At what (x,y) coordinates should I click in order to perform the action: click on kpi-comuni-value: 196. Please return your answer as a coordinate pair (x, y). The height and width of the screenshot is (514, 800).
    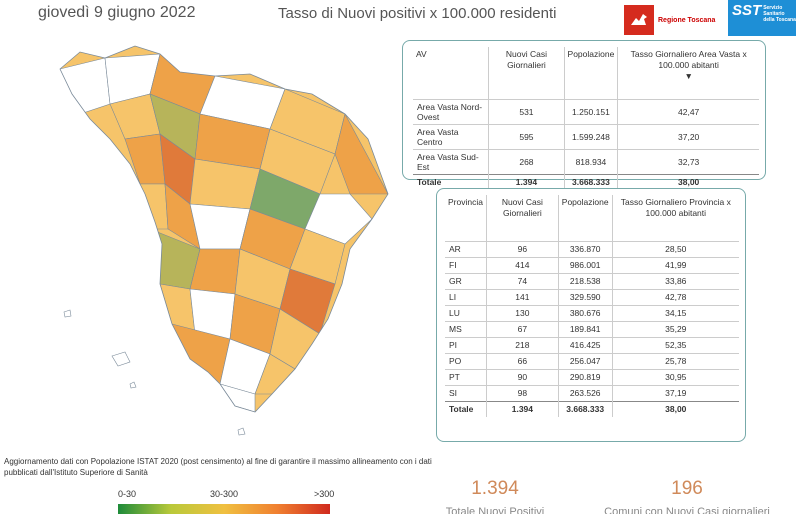
    Looking at the image, I should click on (687, 488).